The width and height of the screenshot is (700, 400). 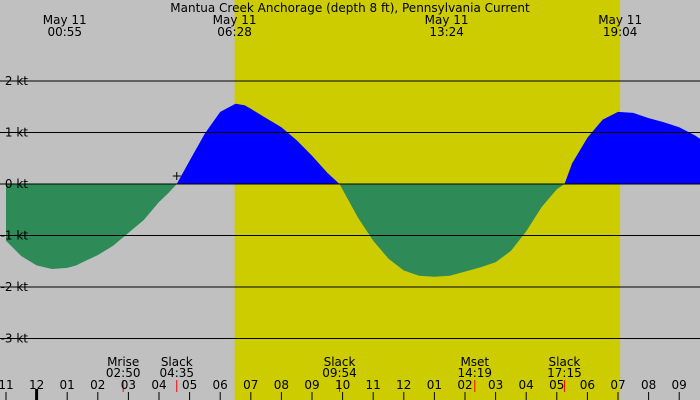 I want to click on slack-plus-marker, so click(x=176, y=176).